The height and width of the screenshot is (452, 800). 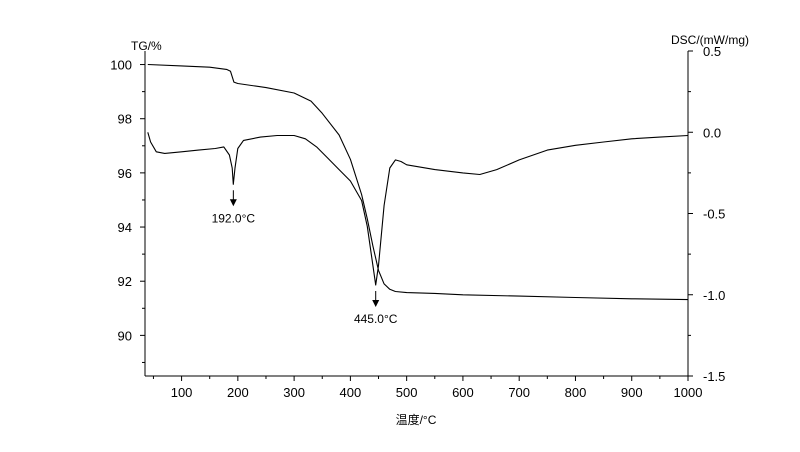 What do you see at coordinates (125, 335) in the screenshot?
I see `y-left-tick-label: 90` at bounding box center [125, 335].